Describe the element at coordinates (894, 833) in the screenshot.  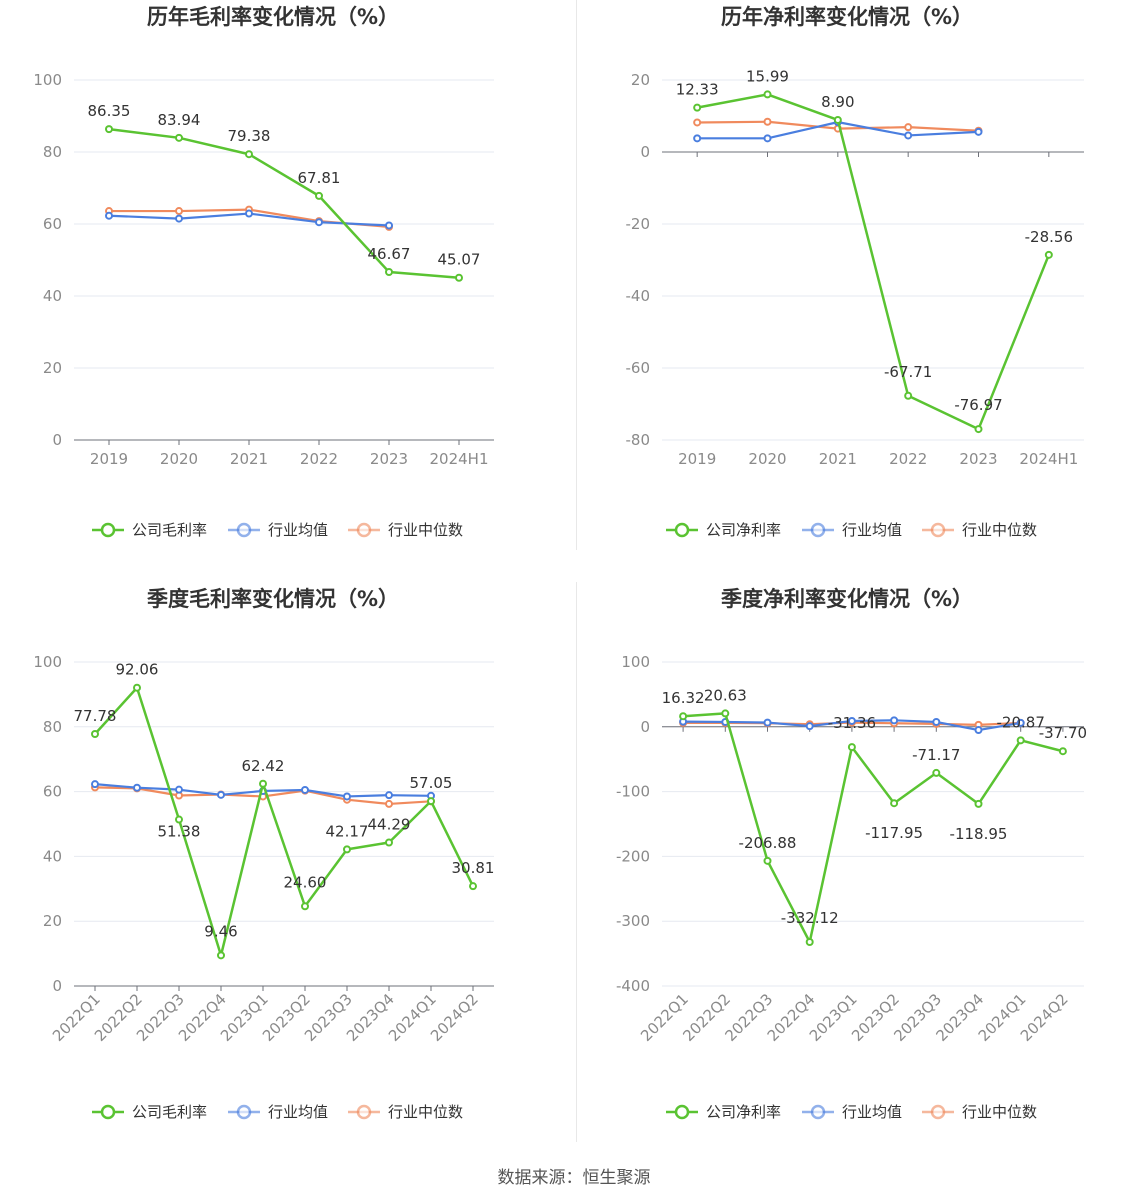
I see `data-label: -117.95` at that location.